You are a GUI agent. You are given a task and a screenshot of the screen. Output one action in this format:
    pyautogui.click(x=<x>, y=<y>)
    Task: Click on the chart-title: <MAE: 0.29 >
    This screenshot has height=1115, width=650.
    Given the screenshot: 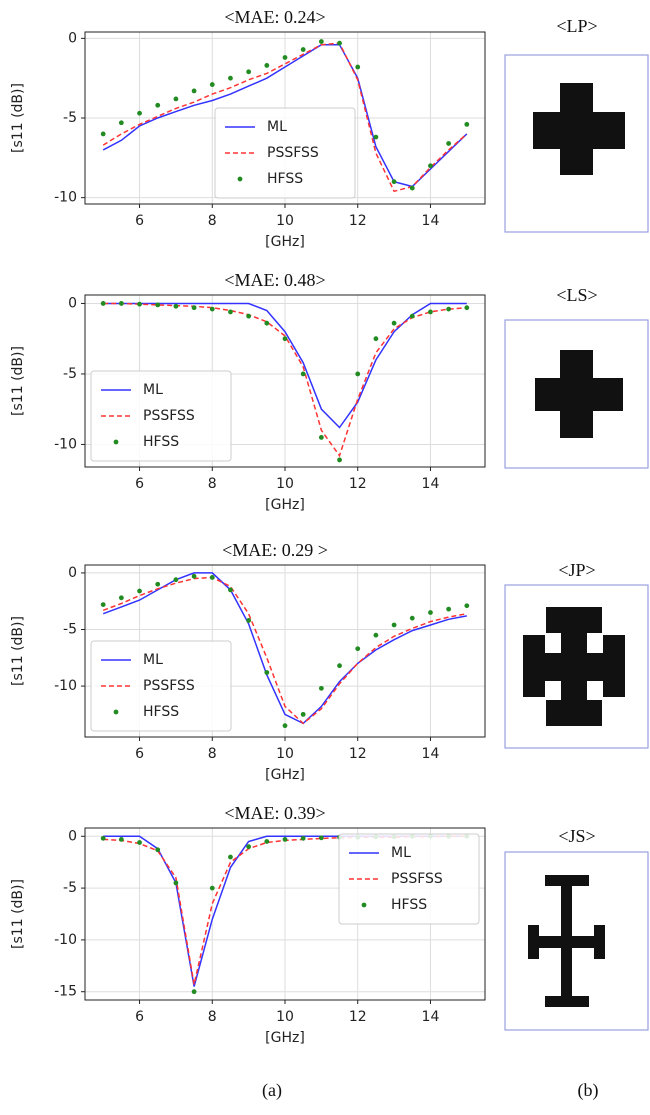 What is the action you would take?
    pyautogui.click(x=275, y=550)
    